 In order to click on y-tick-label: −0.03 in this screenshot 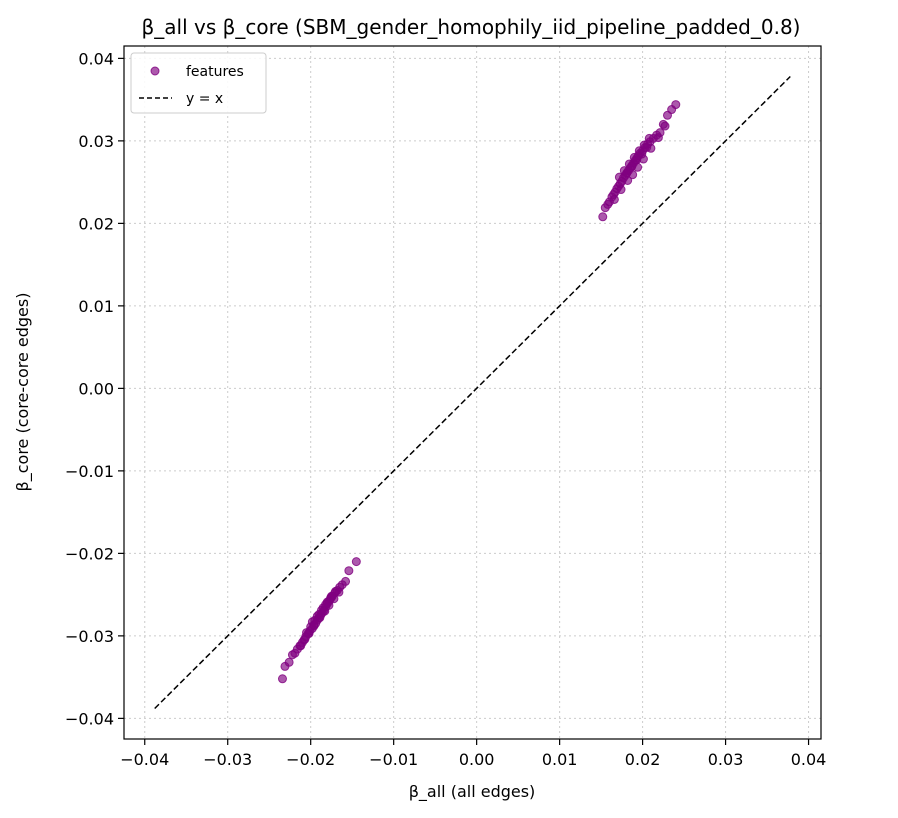, I will do `click(89, 636)`.